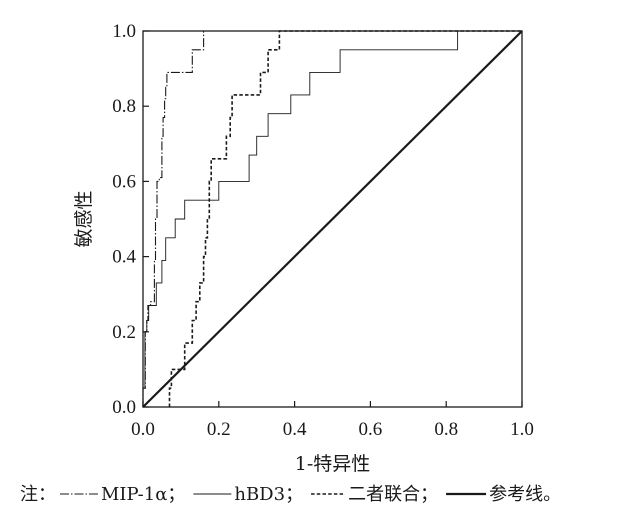 This screenshot has height=518, width=637. What do you see at coordinates (124, 181) in the screenshot?
I see `y-tick-label-3: 0.6` at bounding box center [124, 181].